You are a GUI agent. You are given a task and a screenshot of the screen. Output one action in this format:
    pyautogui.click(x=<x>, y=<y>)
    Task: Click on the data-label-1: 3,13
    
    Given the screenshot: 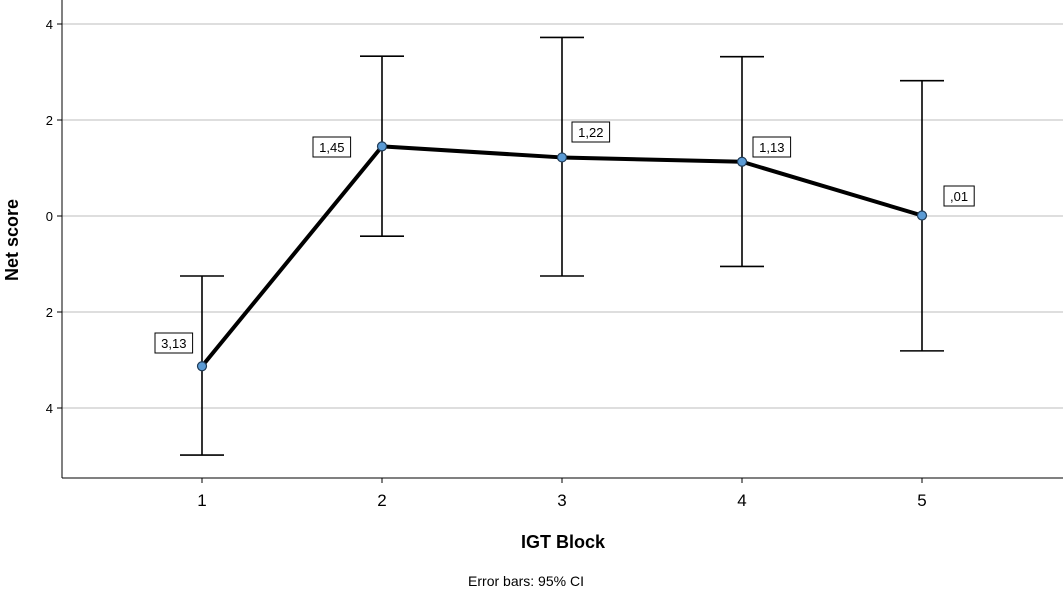 What is the action you would take?
    pyautogui.click(x=173, y=343)
    